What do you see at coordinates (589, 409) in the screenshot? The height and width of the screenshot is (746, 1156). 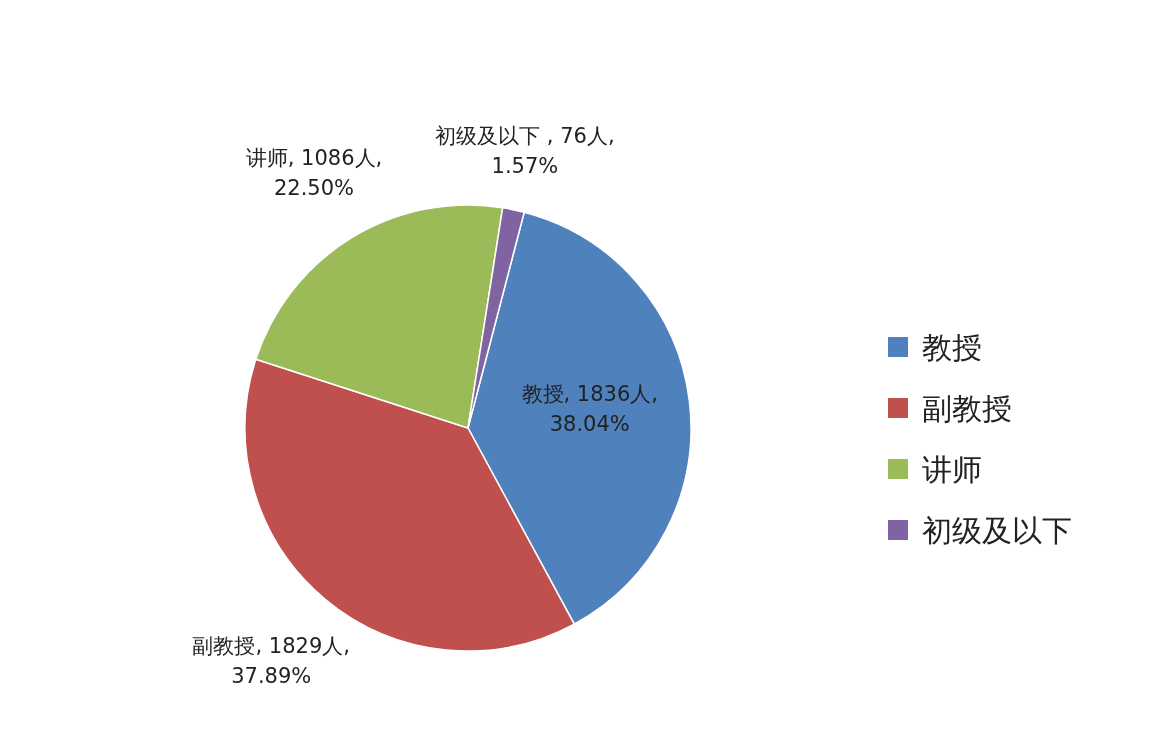 I see `data-label: 教授, 1836人, 38.04%` at bounding box center [589, 409].